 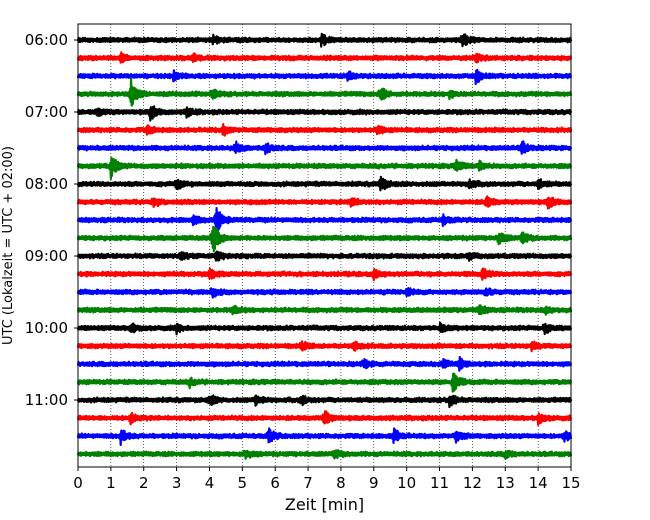 I want to click on y-tick-label: 10:00, so click(x=46, y=328).